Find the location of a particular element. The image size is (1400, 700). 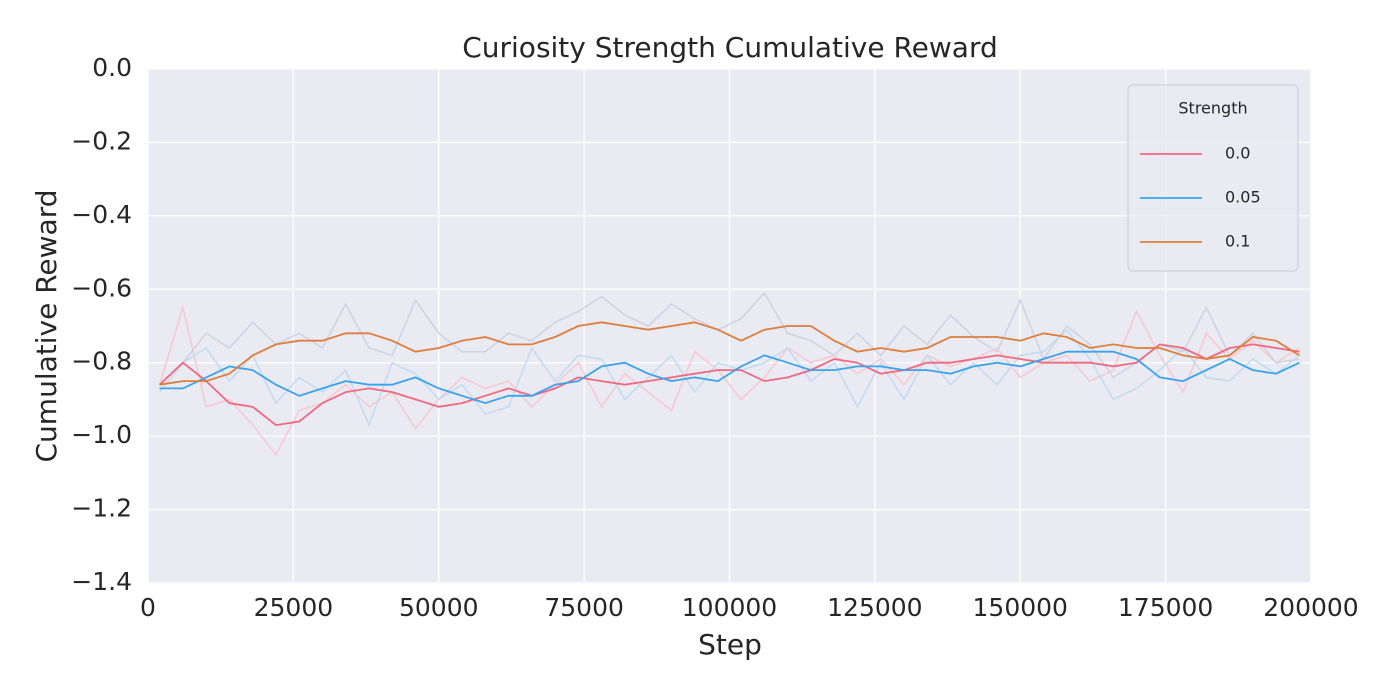

x-tick-label: 100000 is located at coordinates (729, 607).